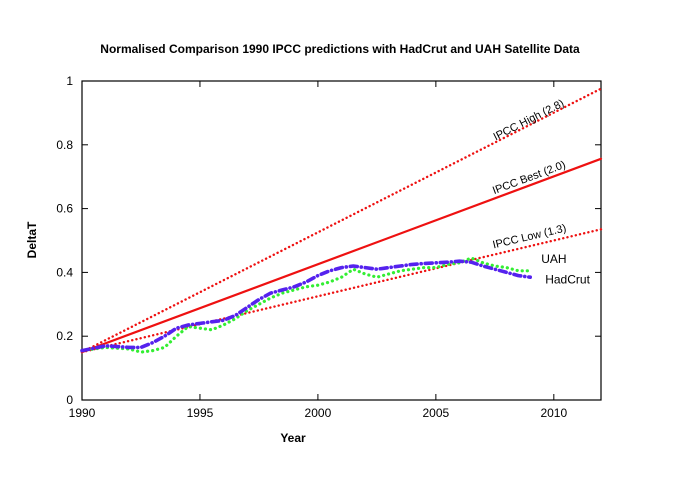  I want to click on y-tick-label: 0.2, so click(64, 336).